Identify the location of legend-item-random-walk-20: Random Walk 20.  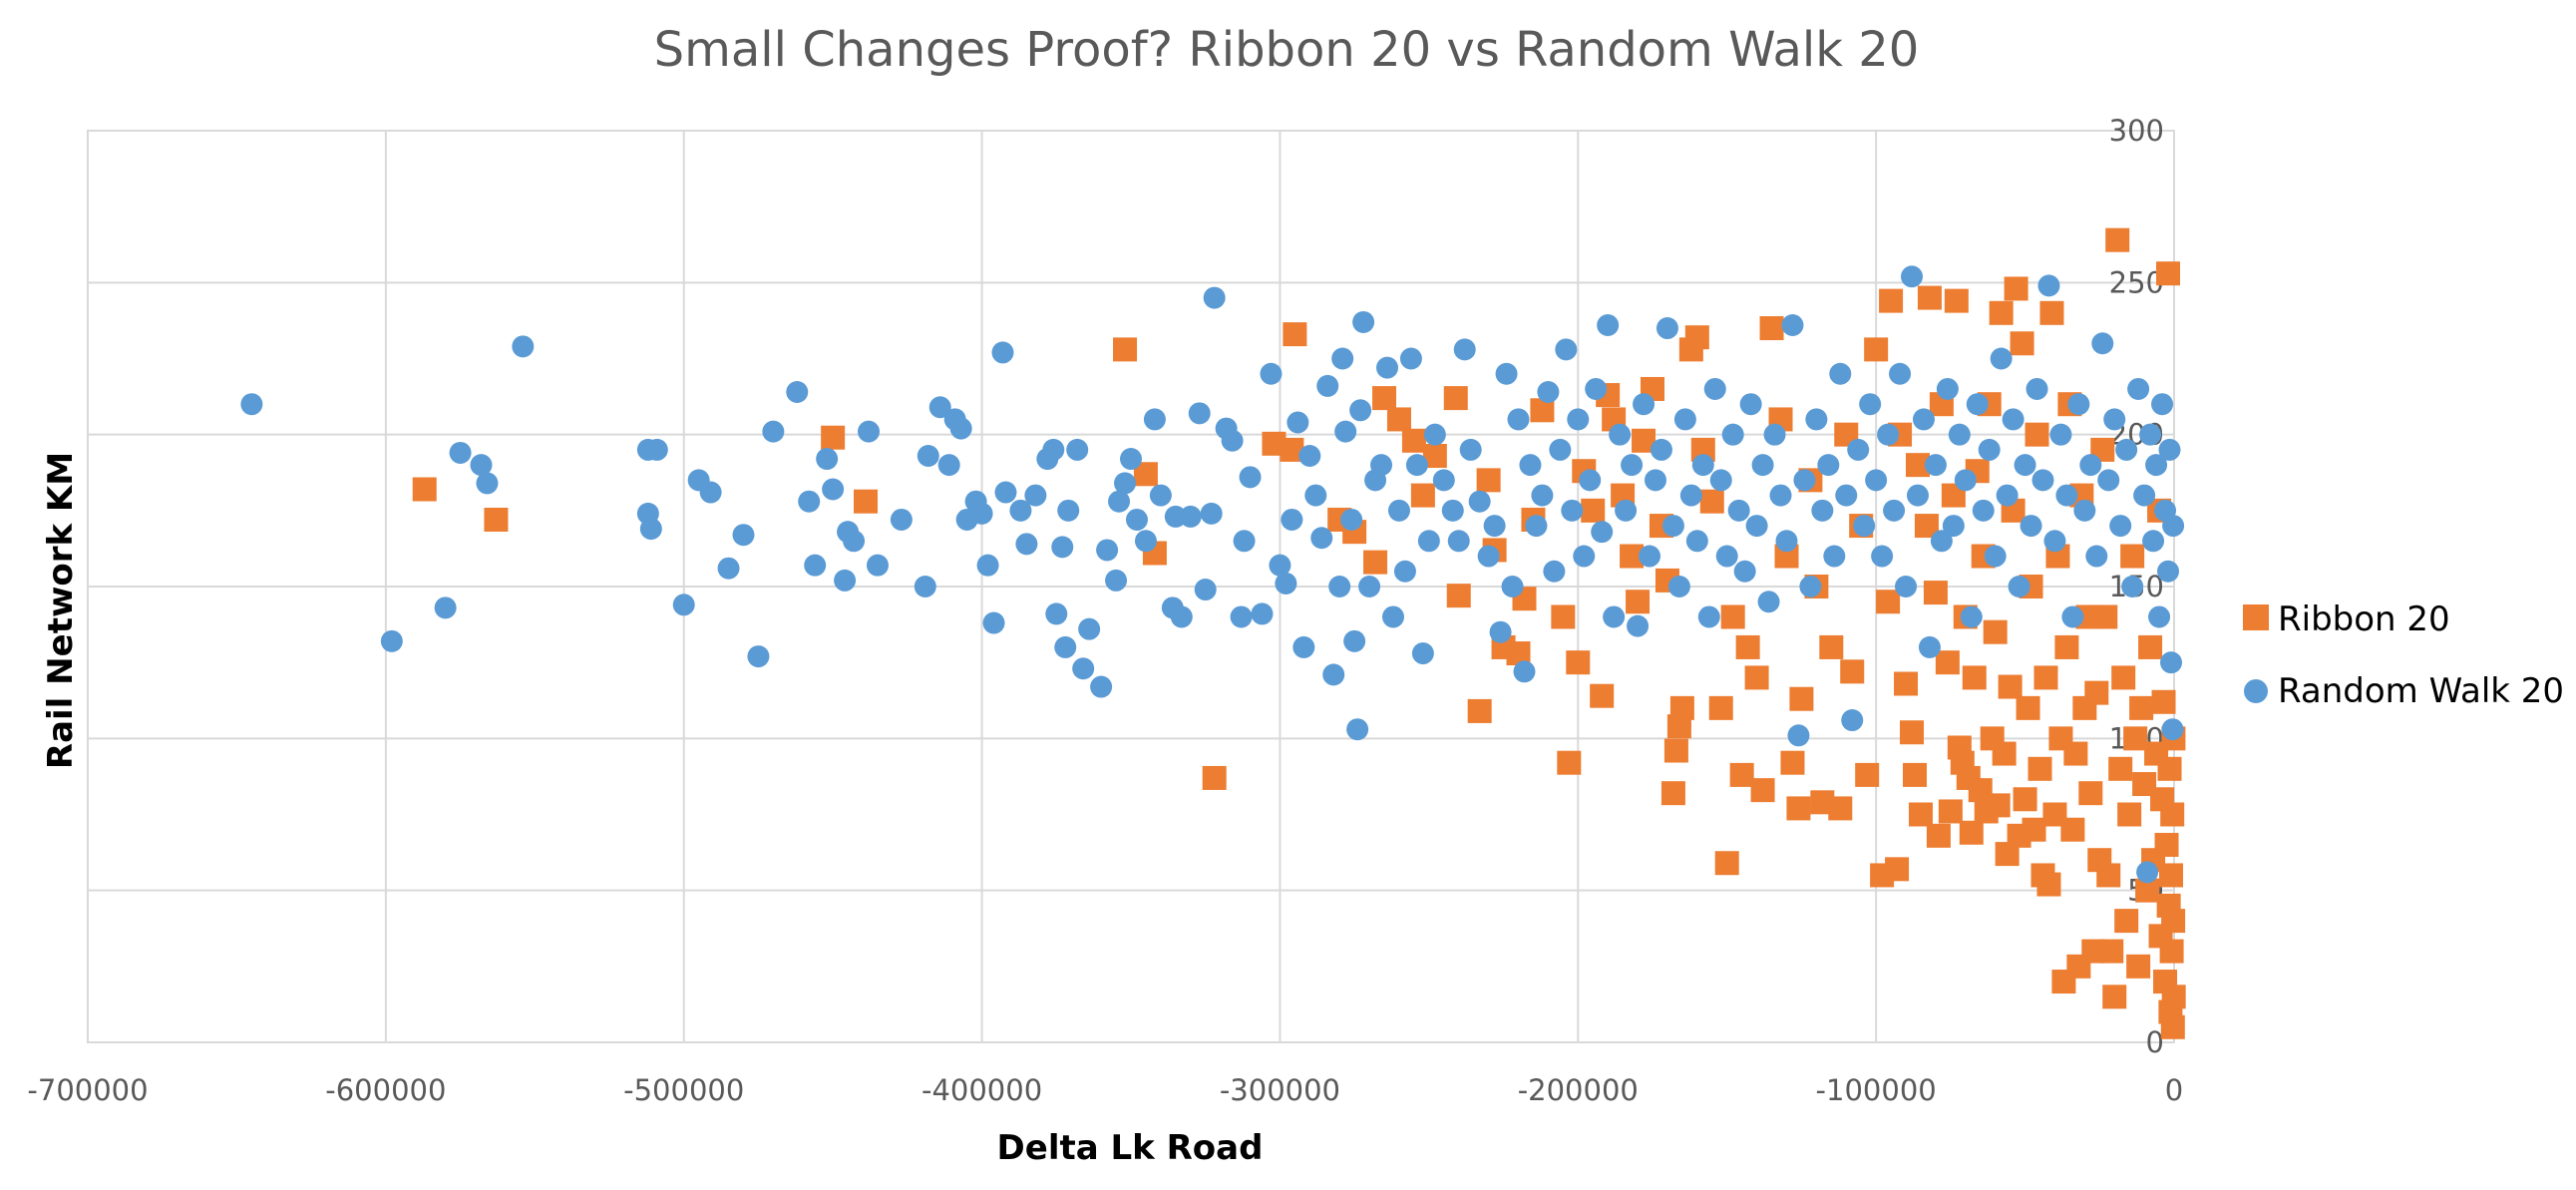
(2404, 691).